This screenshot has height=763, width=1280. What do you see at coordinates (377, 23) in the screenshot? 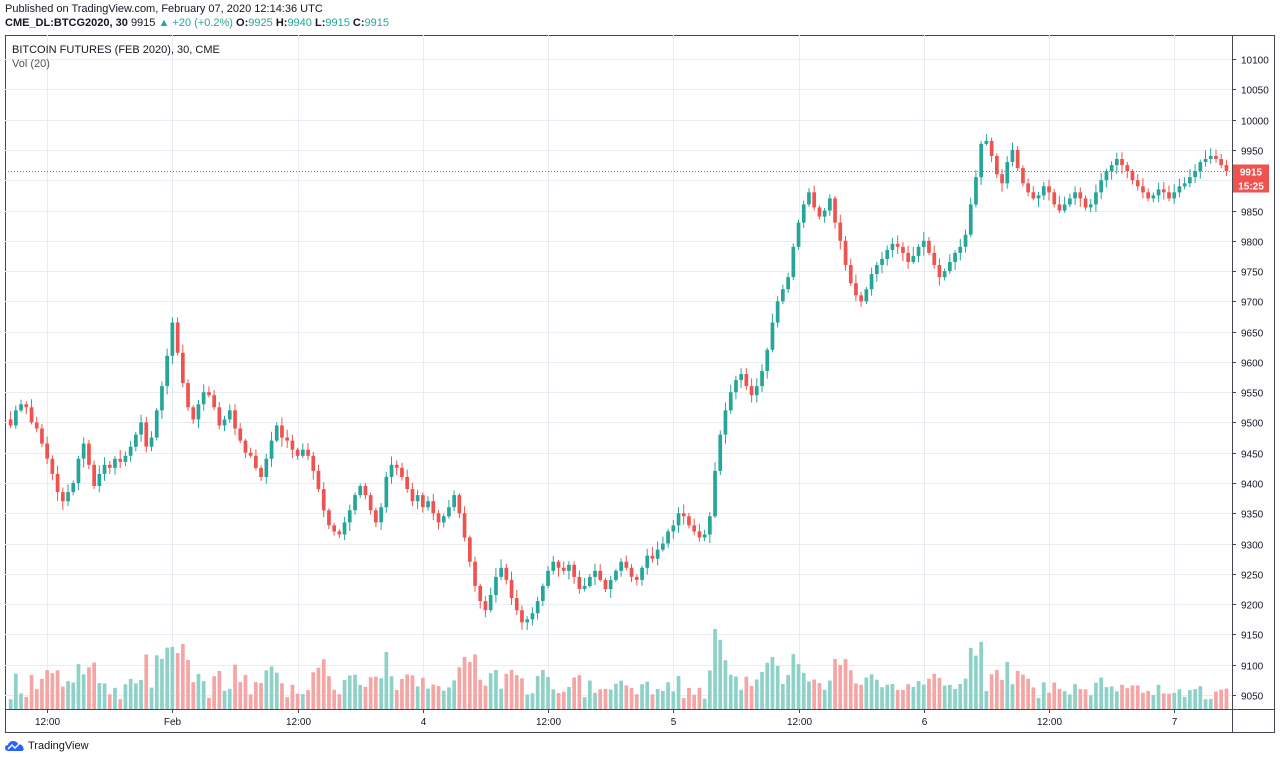
I see `close-value: 9915` at bounding box center [377, 23].